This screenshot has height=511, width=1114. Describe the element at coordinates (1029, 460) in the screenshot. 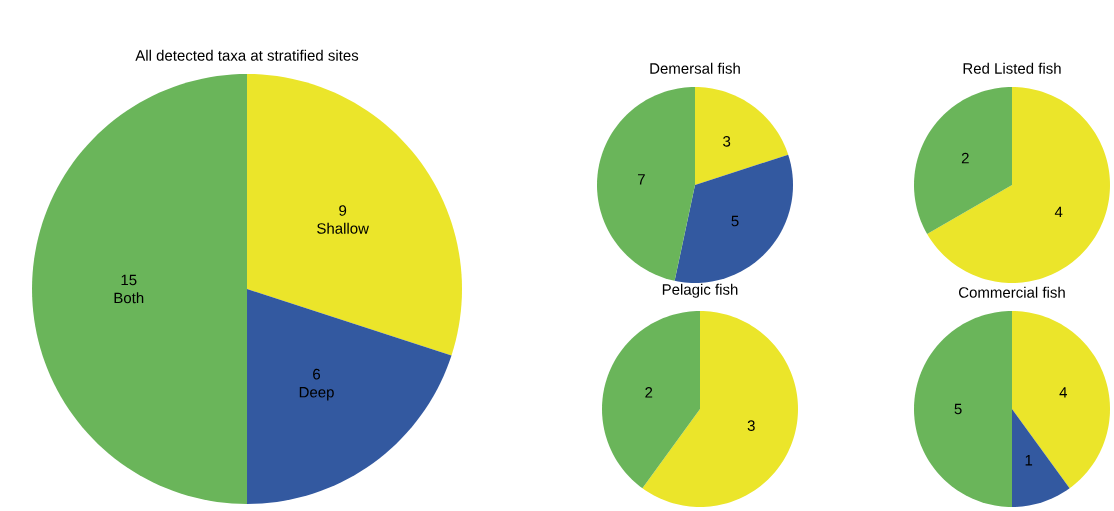

I see `data-label: 1` at that location.